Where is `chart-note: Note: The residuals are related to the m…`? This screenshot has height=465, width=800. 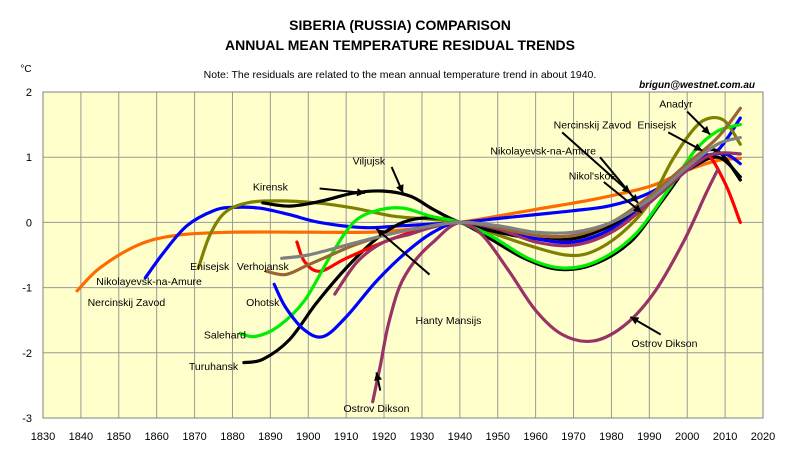
chart-note: Note: The residuals are related to the m… is located at coordinates (400, 75).